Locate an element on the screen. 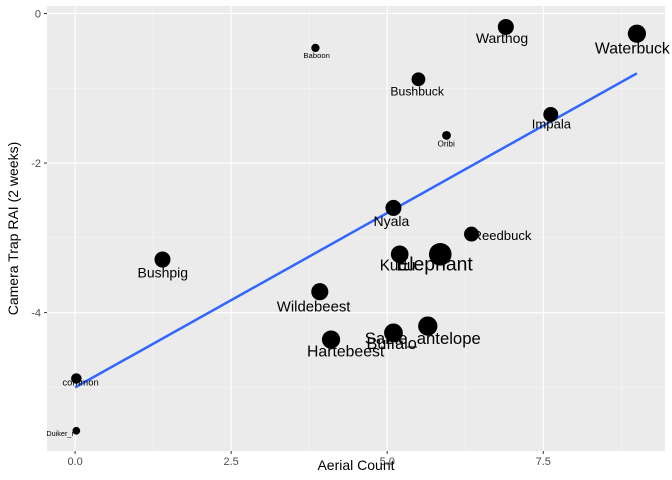 The image size is (672, 480). point-label: Kudu is located at coordinates (398, 265).